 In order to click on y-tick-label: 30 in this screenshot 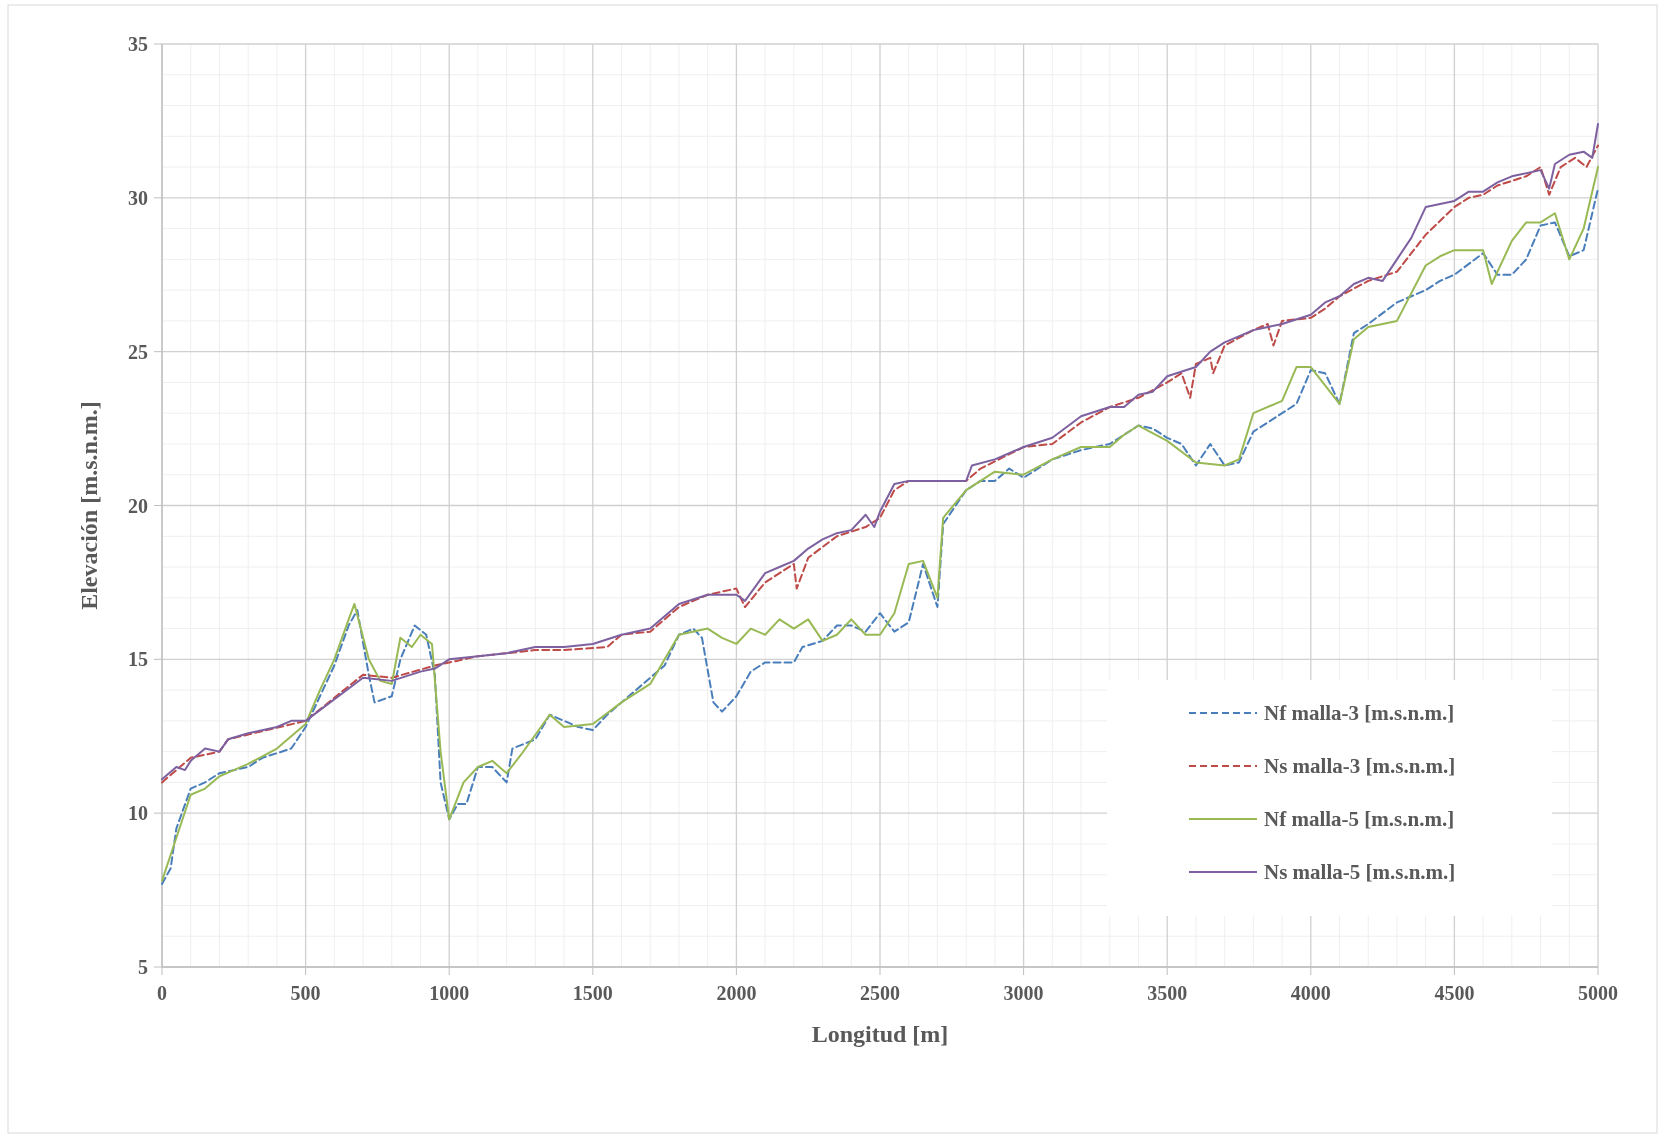, I will do `click(138, 197)`.